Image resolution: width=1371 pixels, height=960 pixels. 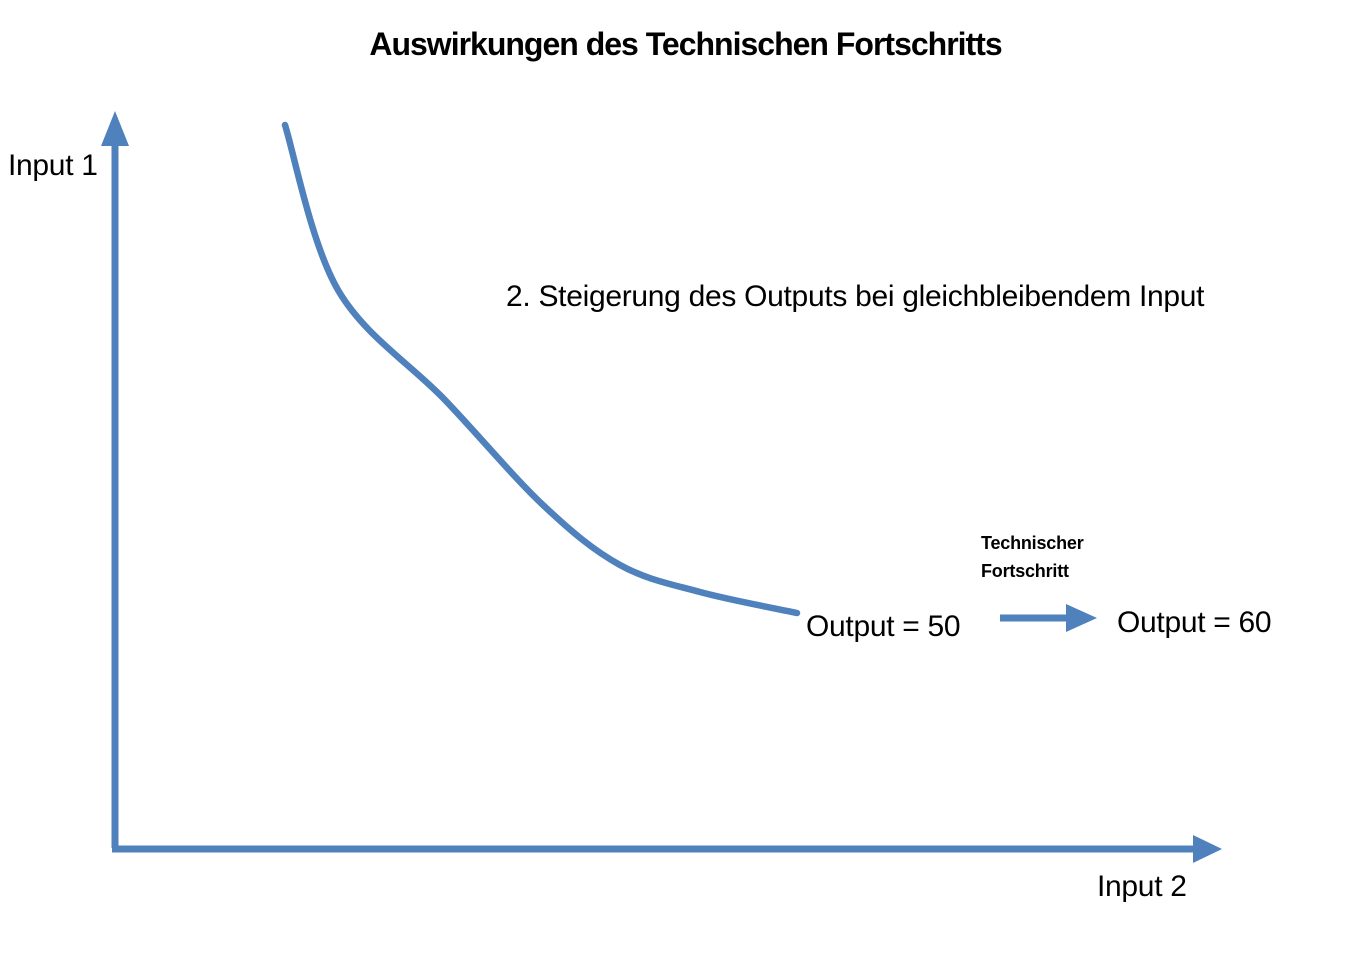 What do you see at coordinates (1207, 849) in the screenshot?
I see `x-axis-arrowhead-icon` at bounding box center [1207, 849].